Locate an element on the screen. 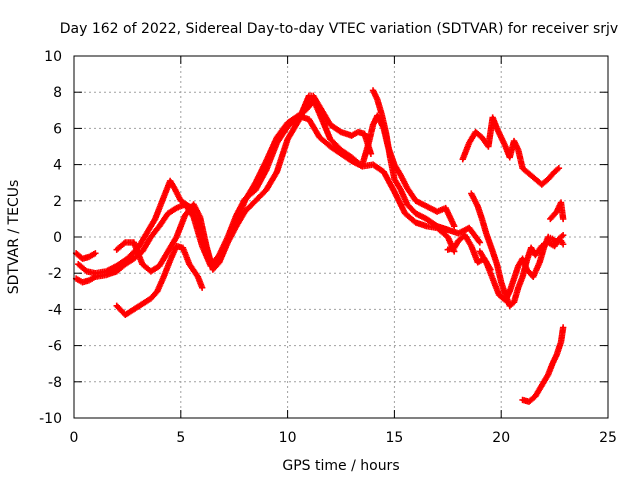 The image size is (640, 480). y-tick-label: -10 is located at coordinates (50, 419).